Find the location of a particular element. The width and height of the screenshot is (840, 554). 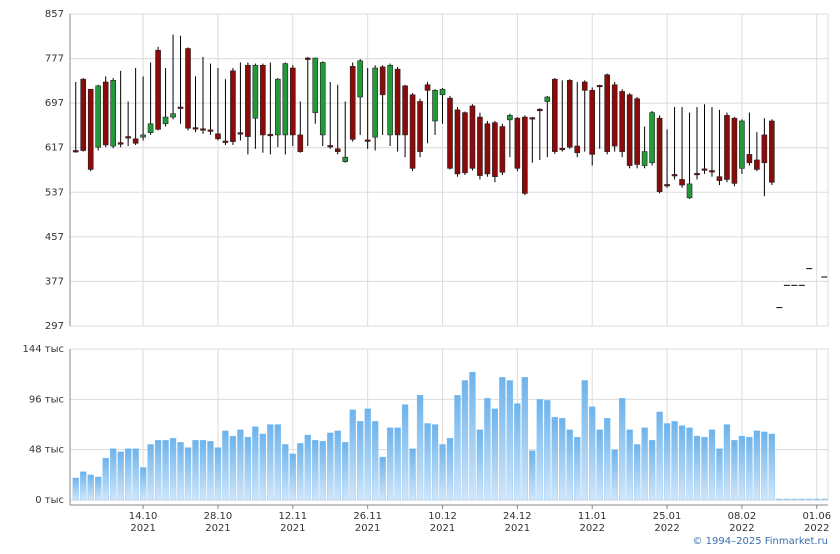

y-tick-label: 297 is located at coordinates (54, 326).